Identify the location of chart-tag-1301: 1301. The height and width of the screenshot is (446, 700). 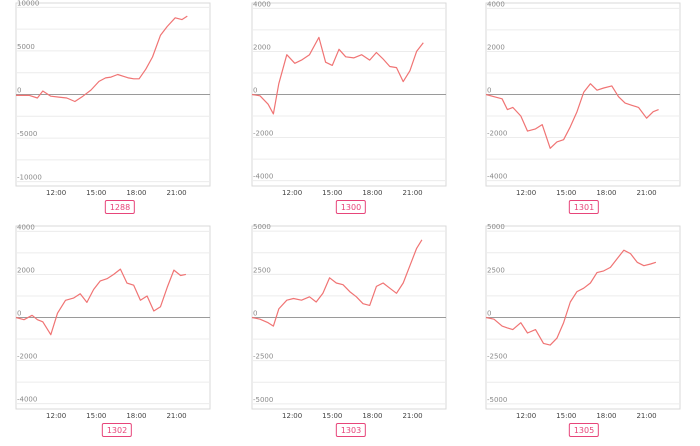
(584, 207).